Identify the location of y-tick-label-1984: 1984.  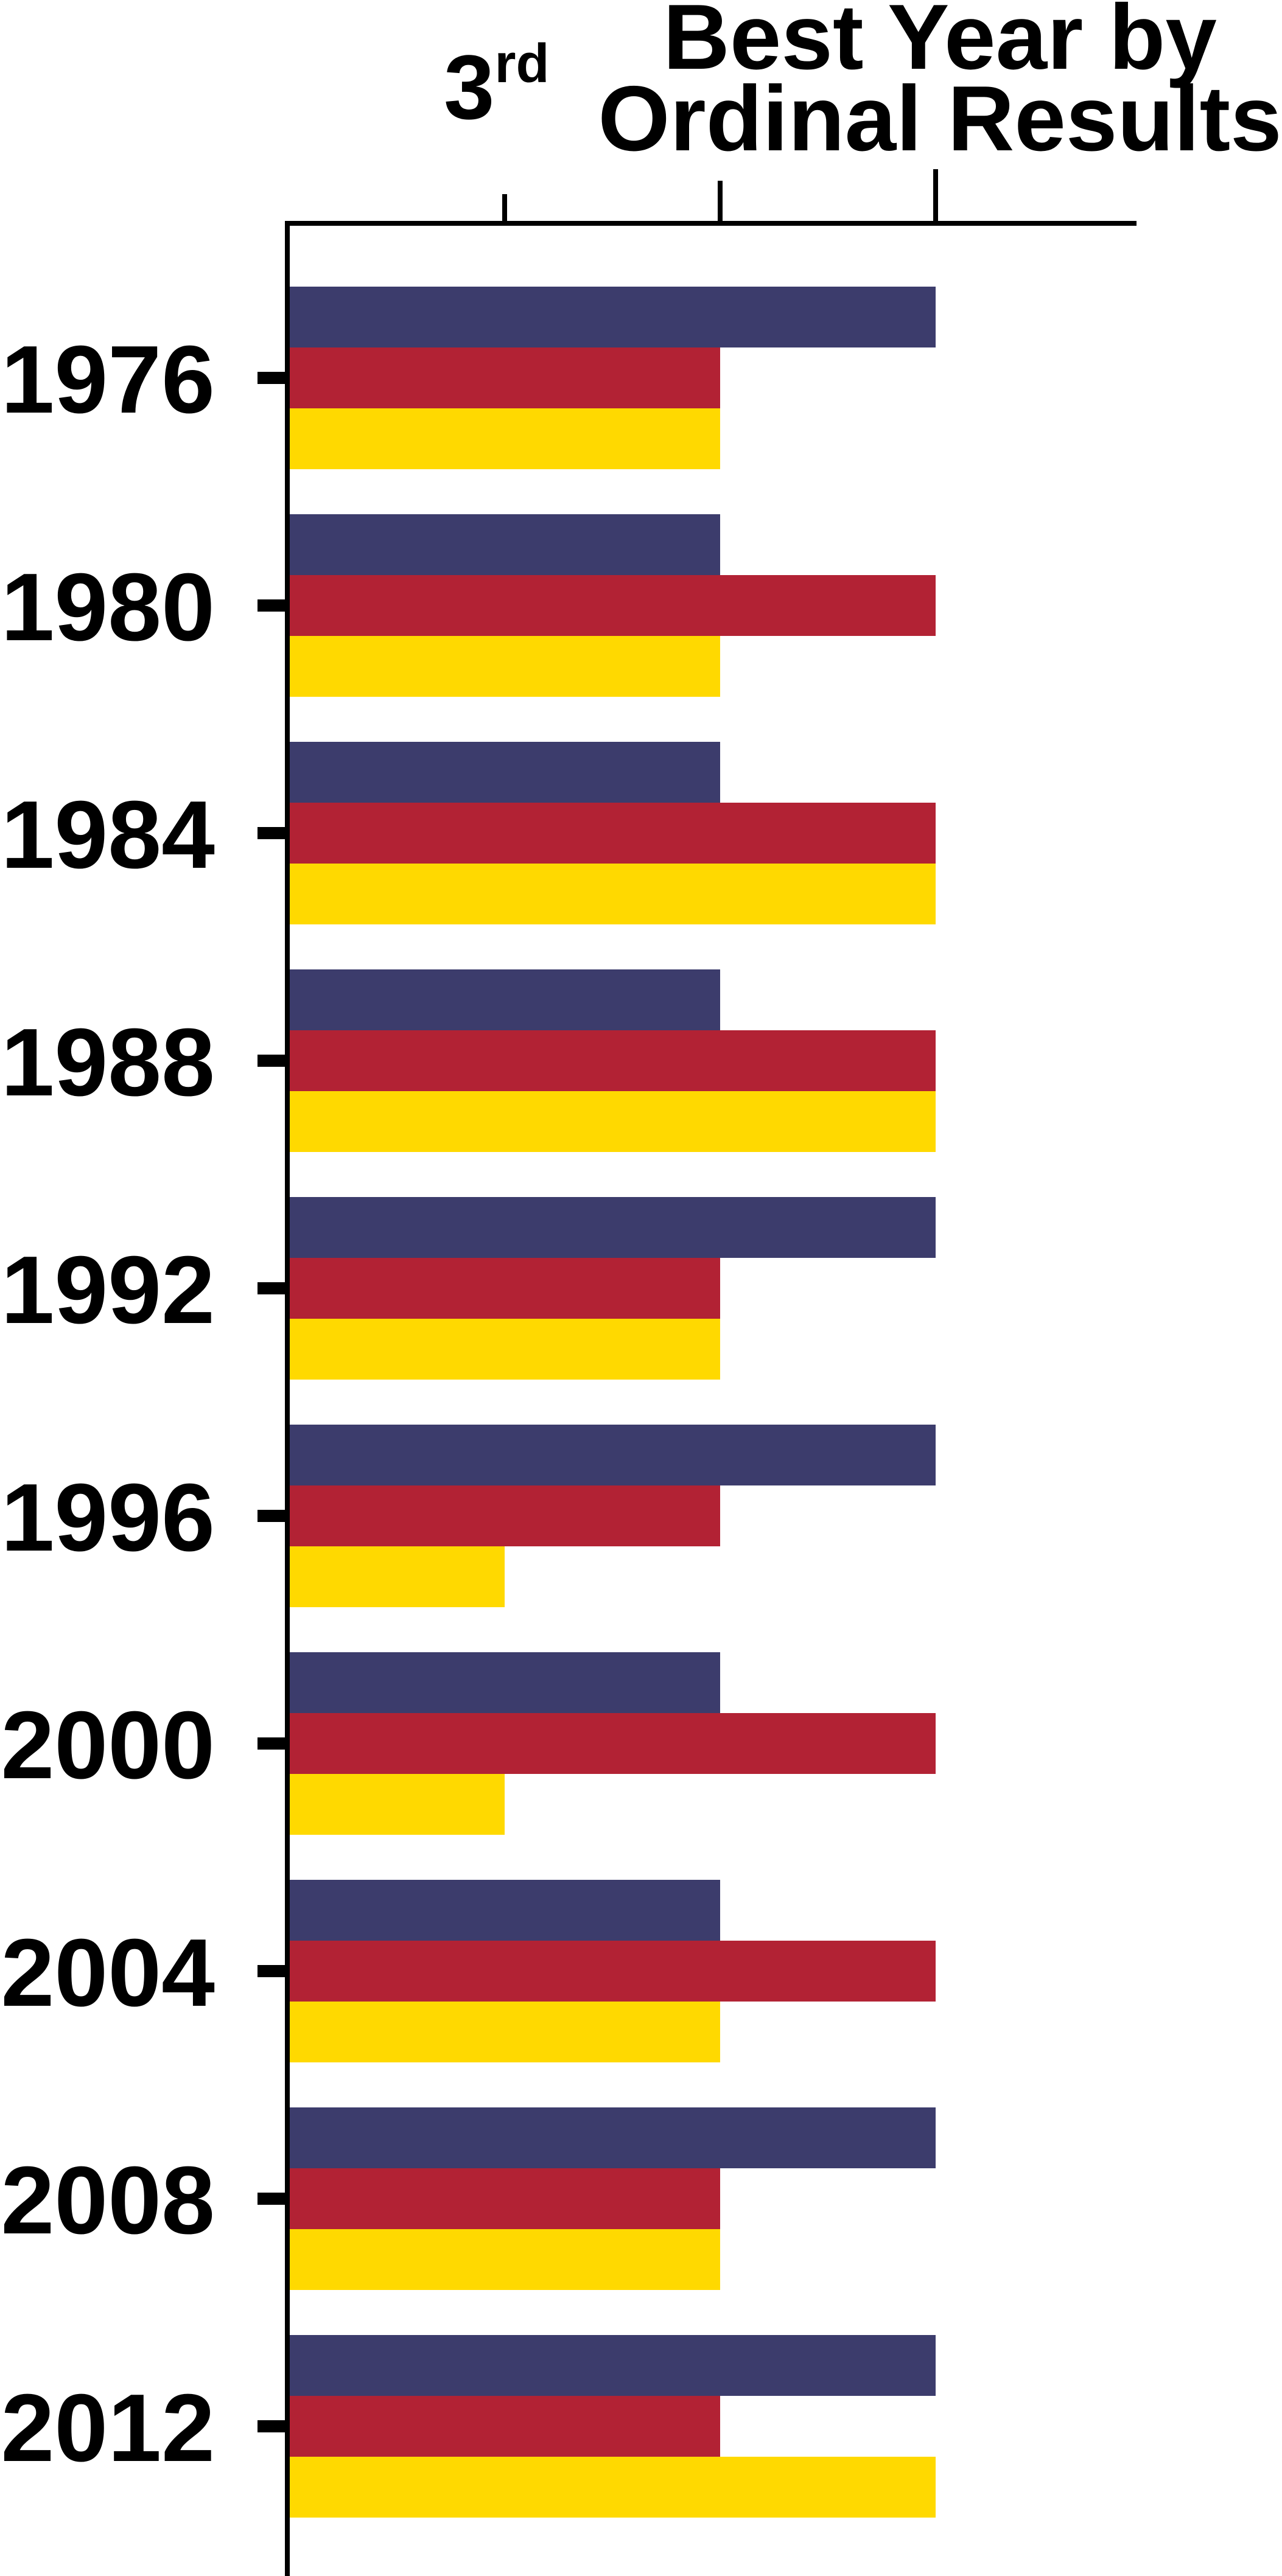
(108, 834).